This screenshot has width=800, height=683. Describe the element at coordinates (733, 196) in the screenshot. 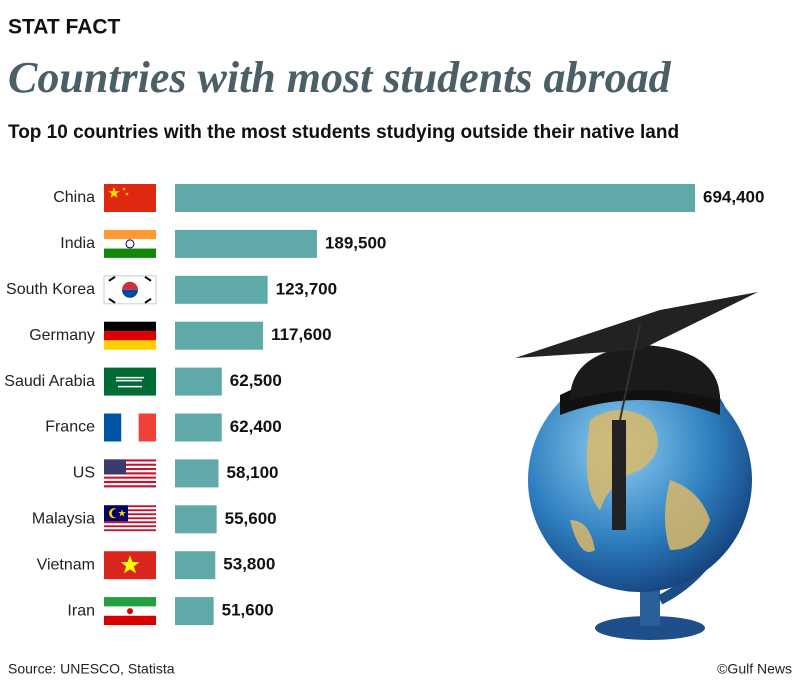

I see `value-label: 694,400` at that location.